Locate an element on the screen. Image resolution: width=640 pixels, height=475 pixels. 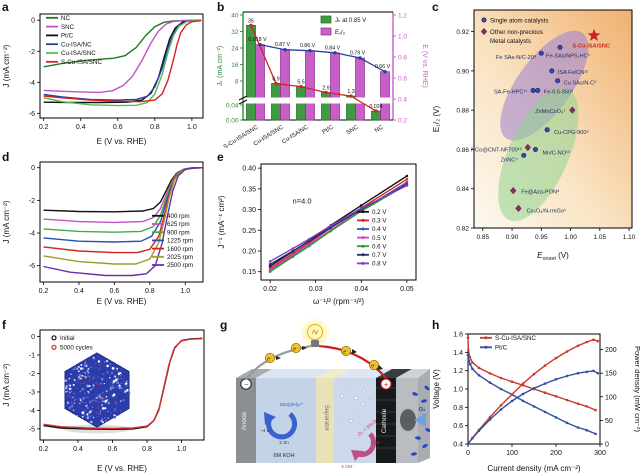
legend-label: 5000 cycles is located at coordinates (76, 348).